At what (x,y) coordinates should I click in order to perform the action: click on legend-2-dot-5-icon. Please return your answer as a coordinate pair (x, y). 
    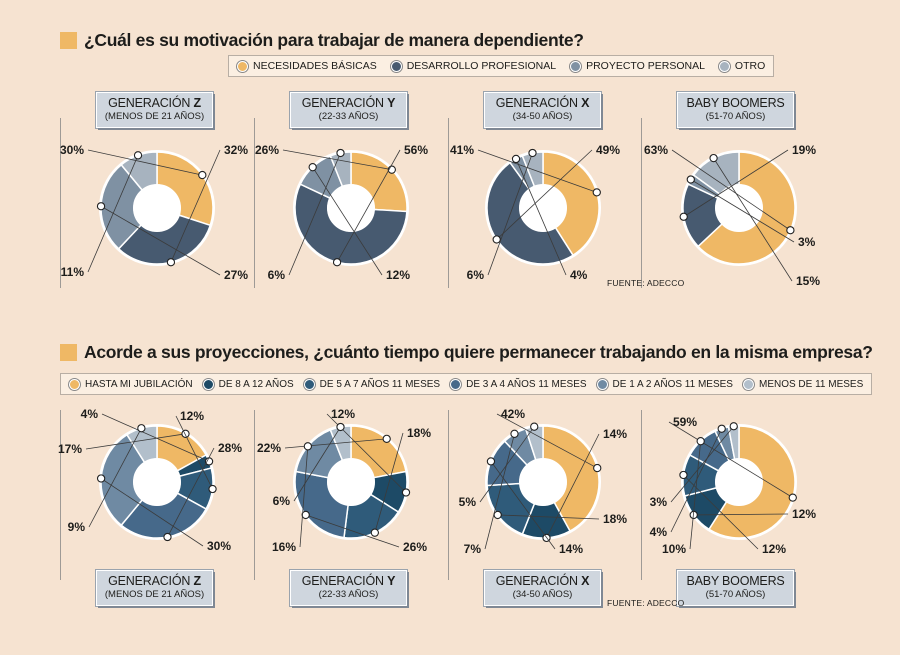
    Looking at the image, I should click on (748, 384).